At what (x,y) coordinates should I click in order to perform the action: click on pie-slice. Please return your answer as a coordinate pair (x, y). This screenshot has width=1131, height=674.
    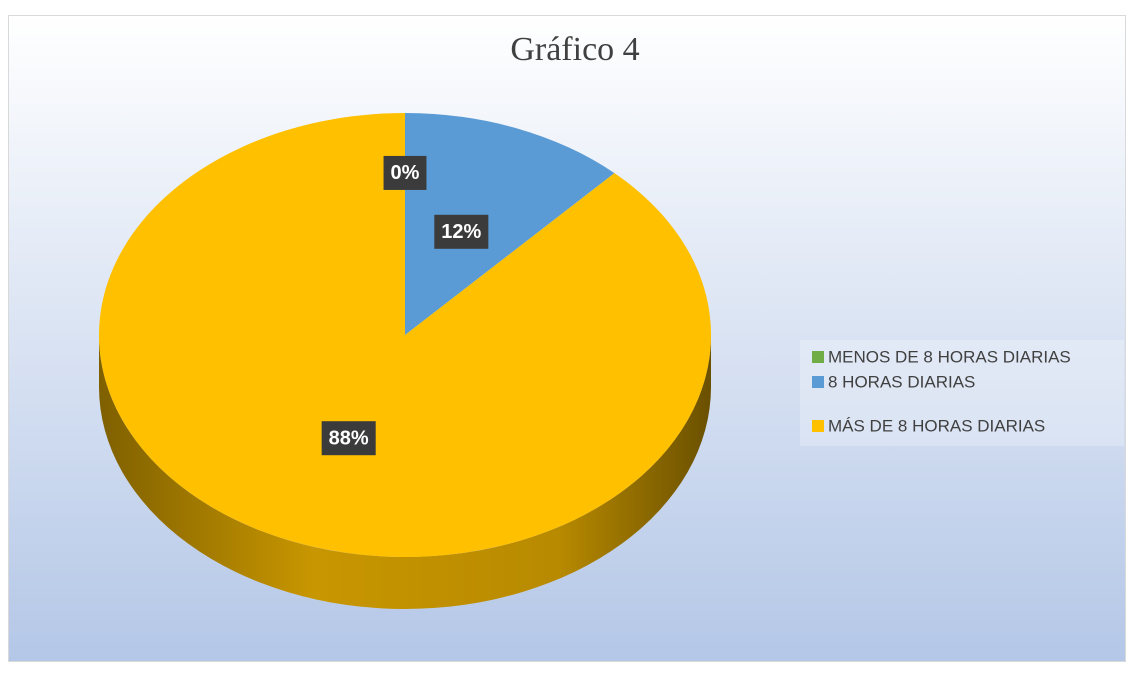
    Looking at the image, I should click on (510, 224).